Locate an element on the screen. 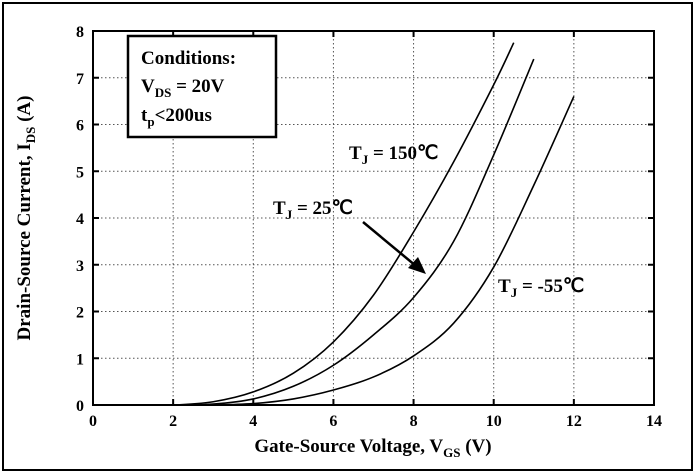 The height and width of the screenshot is (475, 697). y-tick-label: 6 is located at coordinates (80, 126).